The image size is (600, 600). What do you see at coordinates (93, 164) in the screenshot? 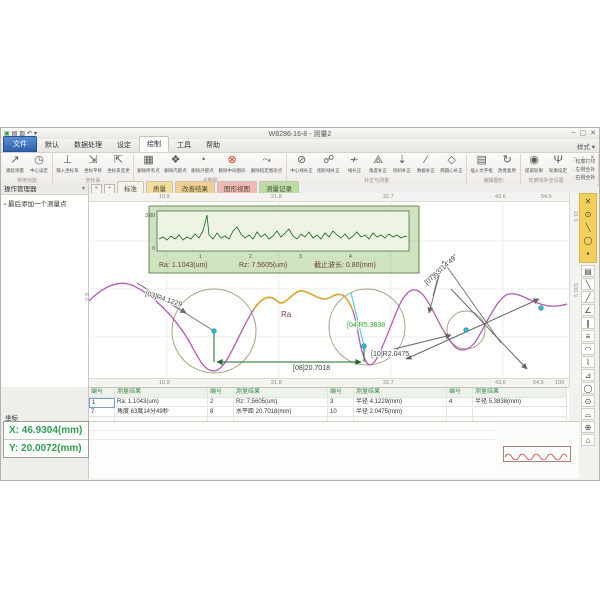
I see `ribbon-button: ⇲ 坐标平移` at bounding box center [93, 164].